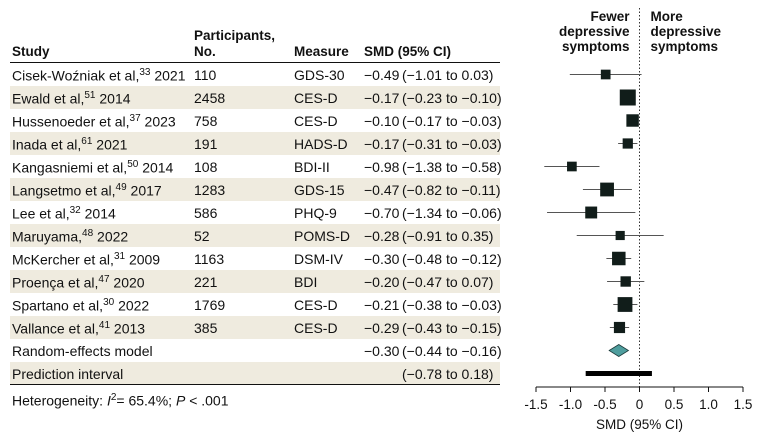 This screenshot has width=780, height=445. I want to click on study-name: Vallance et al,, so click(55, 328).